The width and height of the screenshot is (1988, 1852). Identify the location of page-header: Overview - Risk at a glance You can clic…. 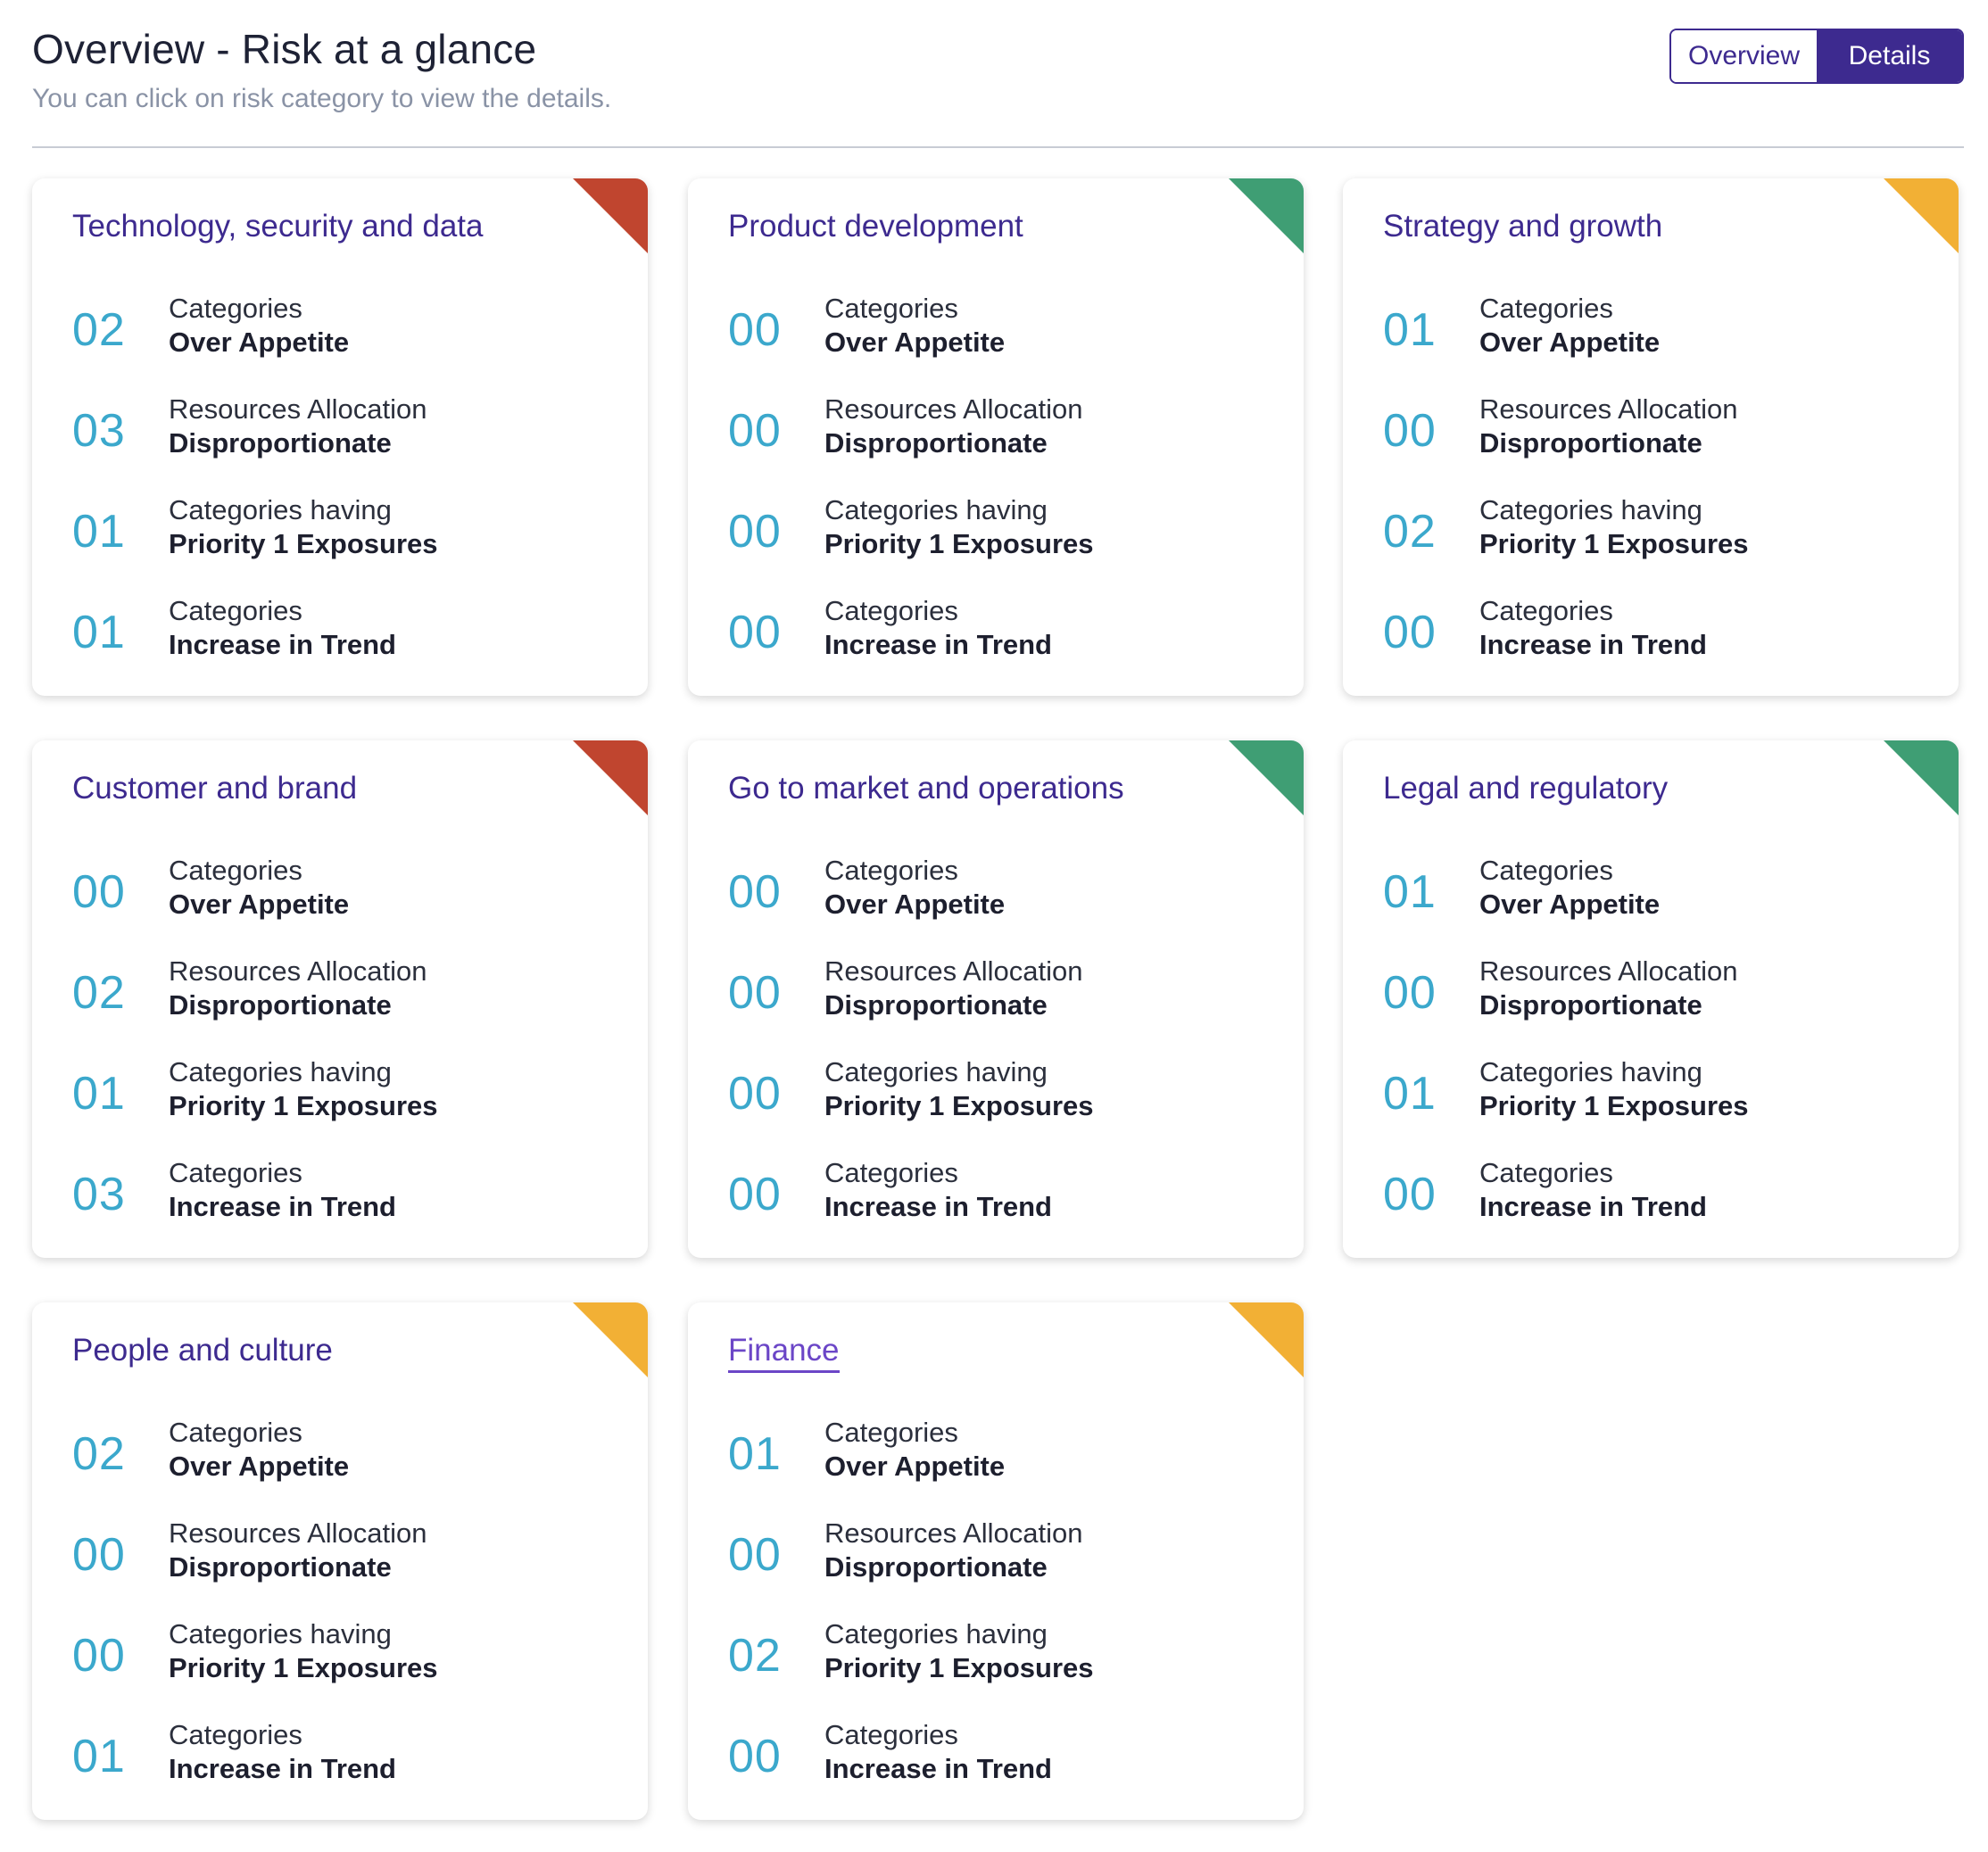
(998, 85).